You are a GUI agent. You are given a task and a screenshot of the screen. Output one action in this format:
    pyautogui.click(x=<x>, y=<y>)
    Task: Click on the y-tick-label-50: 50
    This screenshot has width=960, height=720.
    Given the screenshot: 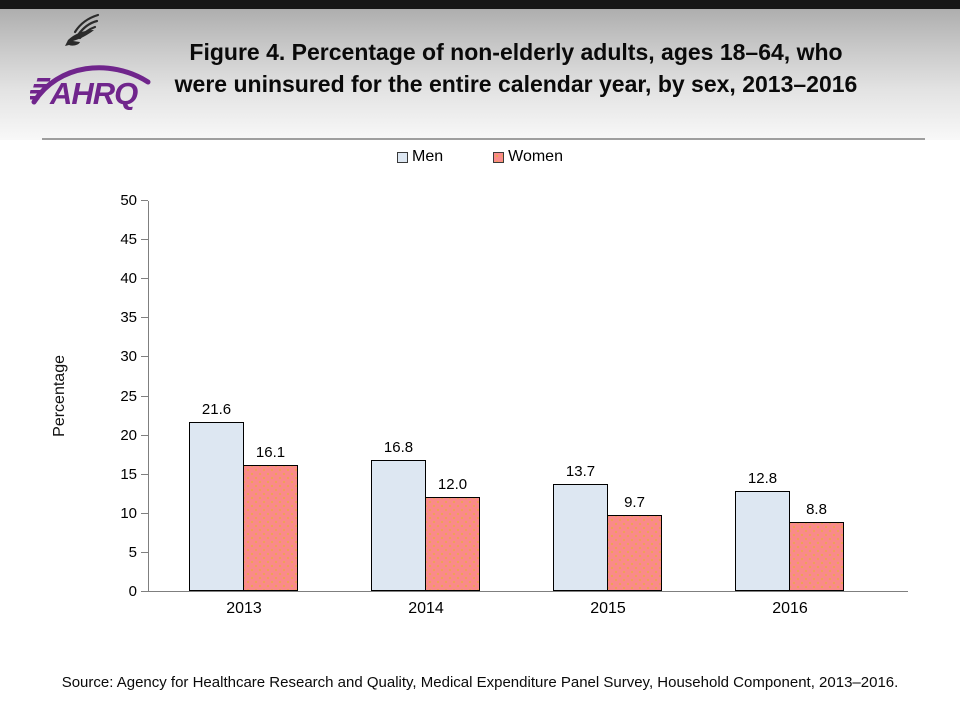 What is the action you would take?
    pyautogui.click(x=128, y=200)
    